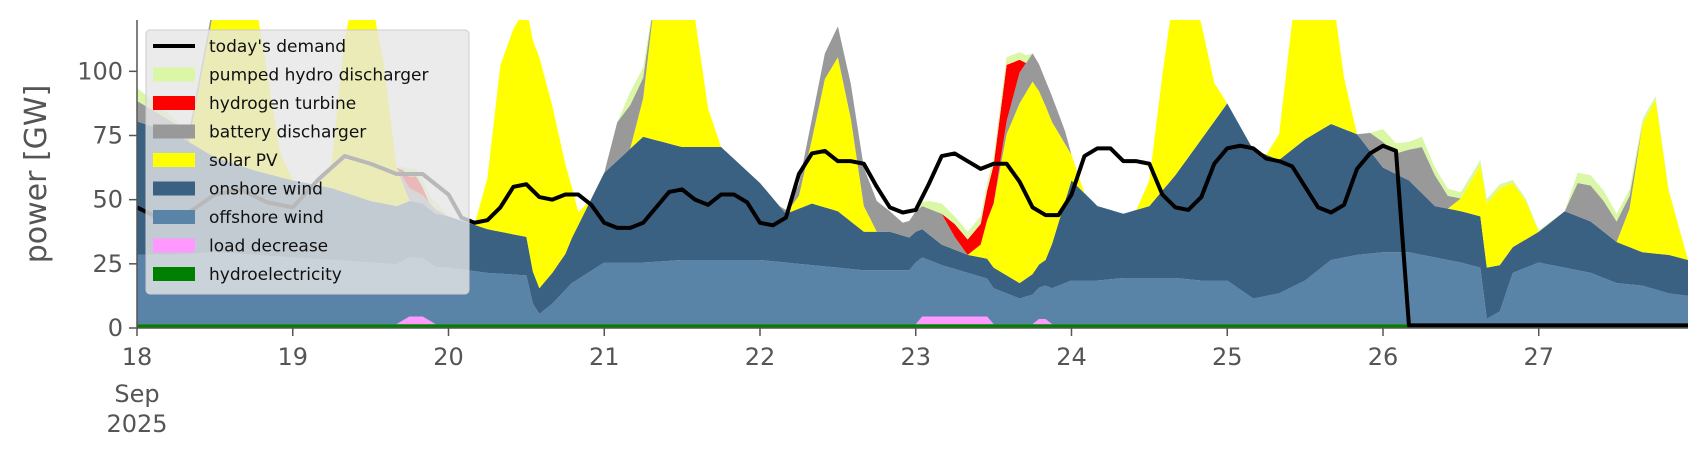  I want to click on legend-item-pumped-hydro-discharger: pumped hydro discharger, so click(290, 76).